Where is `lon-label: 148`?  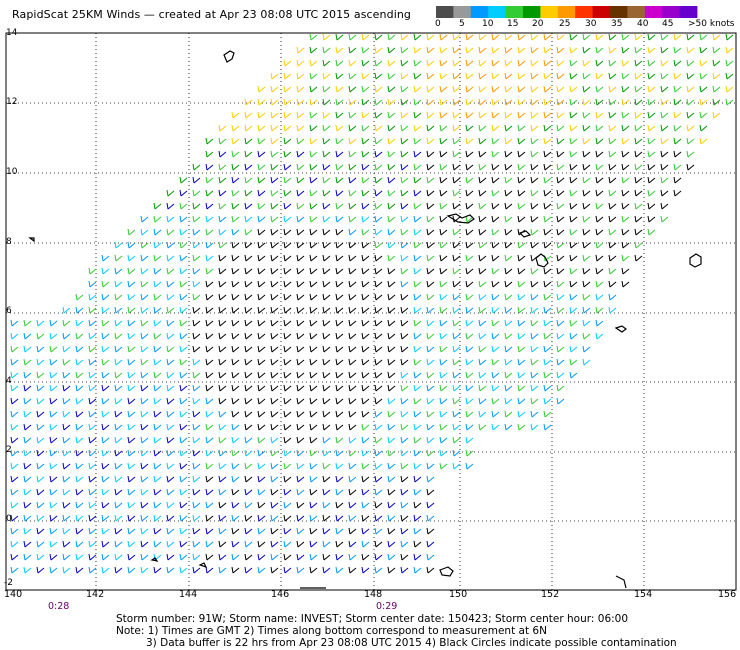
lon-label: 148 is located at coordinates (373, 594).